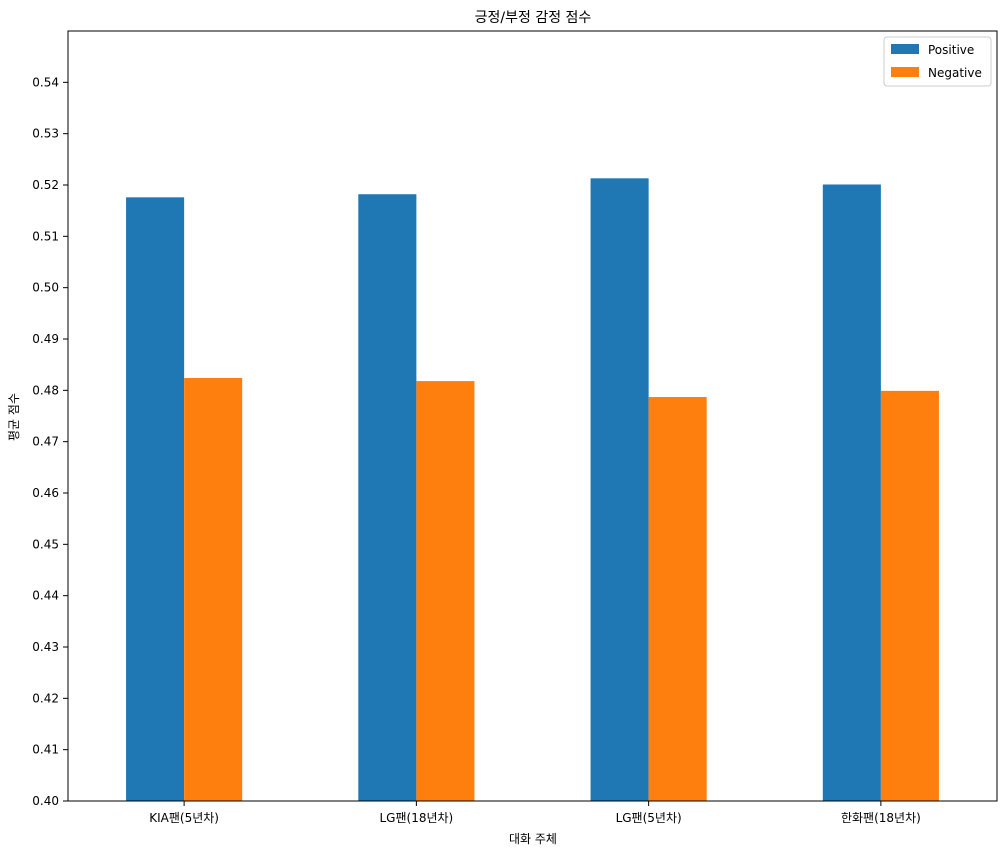 This screenshot has width=1007, height=858. Describe the element at coordinates (45, 134) in the screenshot. I see `y-tick-label: 0.53` at that location.